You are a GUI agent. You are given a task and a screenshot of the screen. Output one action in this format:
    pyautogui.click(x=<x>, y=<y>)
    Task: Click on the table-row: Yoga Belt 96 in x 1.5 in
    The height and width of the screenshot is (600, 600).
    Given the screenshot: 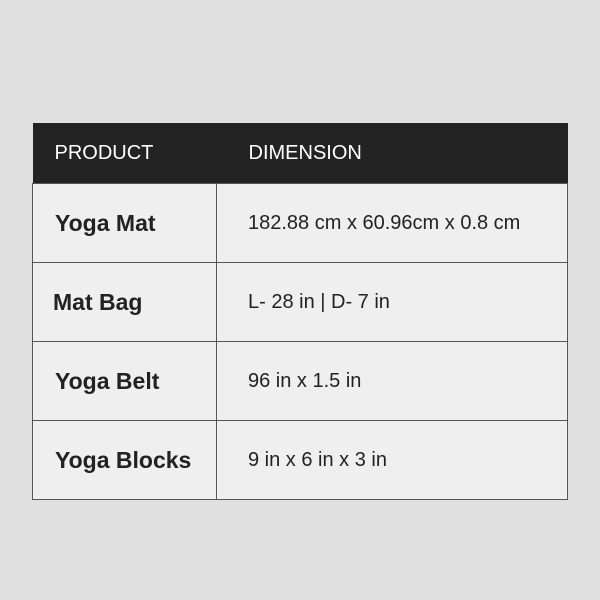 What is the action you would take?
    pyautogui.click(x=300, y=381)
    